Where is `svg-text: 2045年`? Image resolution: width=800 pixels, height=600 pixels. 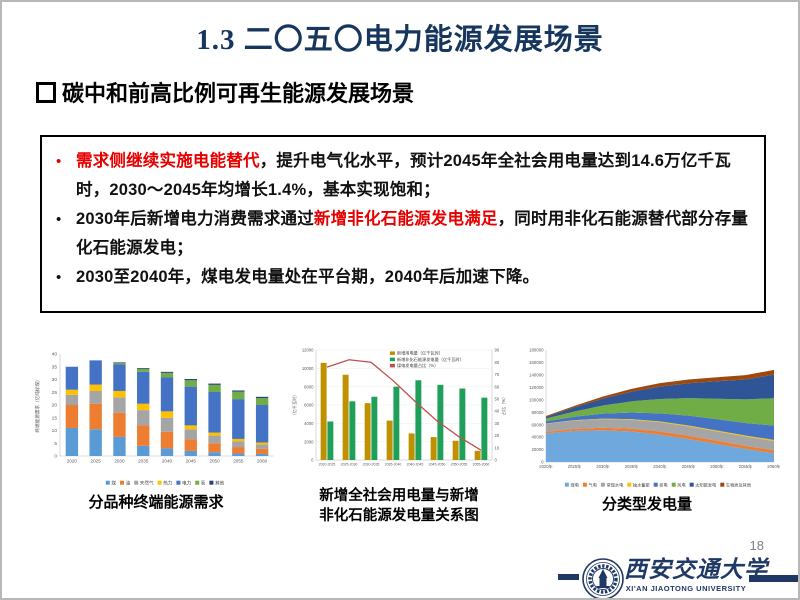
svg-text: 2045年 is located at coordinates (689, 466).